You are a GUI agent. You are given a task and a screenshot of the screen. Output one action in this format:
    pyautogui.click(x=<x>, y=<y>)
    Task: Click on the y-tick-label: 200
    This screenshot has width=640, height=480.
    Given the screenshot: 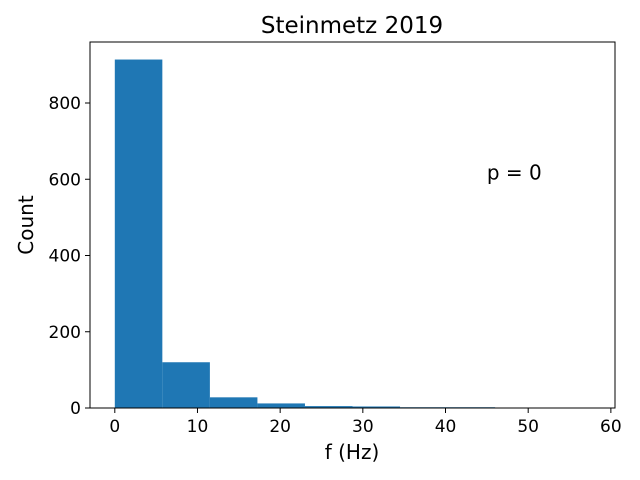 What is the action you would take?
    pyautogui.click(x=65, y=333)
    